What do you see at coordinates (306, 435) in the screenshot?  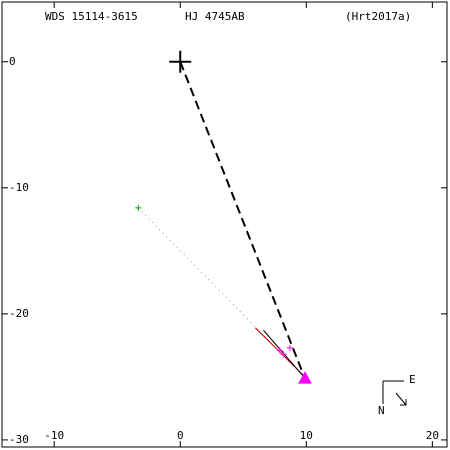 I see `x-tick-label: 10` at bounding box center [306, 435].